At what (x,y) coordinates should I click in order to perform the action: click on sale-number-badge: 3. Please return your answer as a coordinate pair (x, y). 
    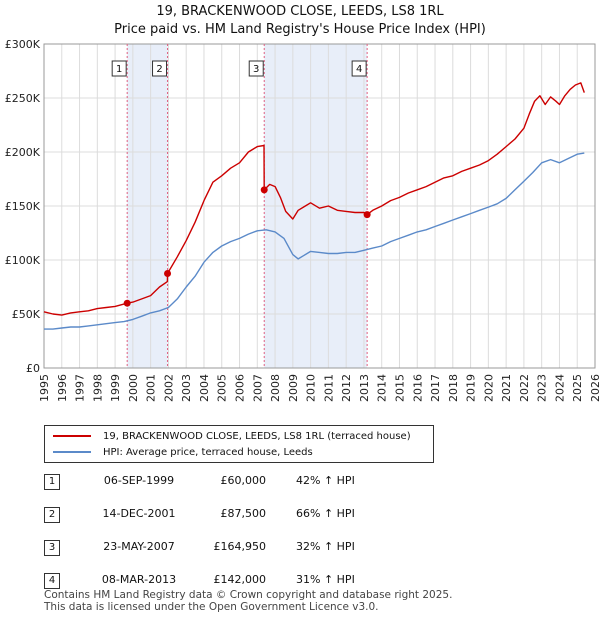
    Looking at the image, I should click on (52, 548).